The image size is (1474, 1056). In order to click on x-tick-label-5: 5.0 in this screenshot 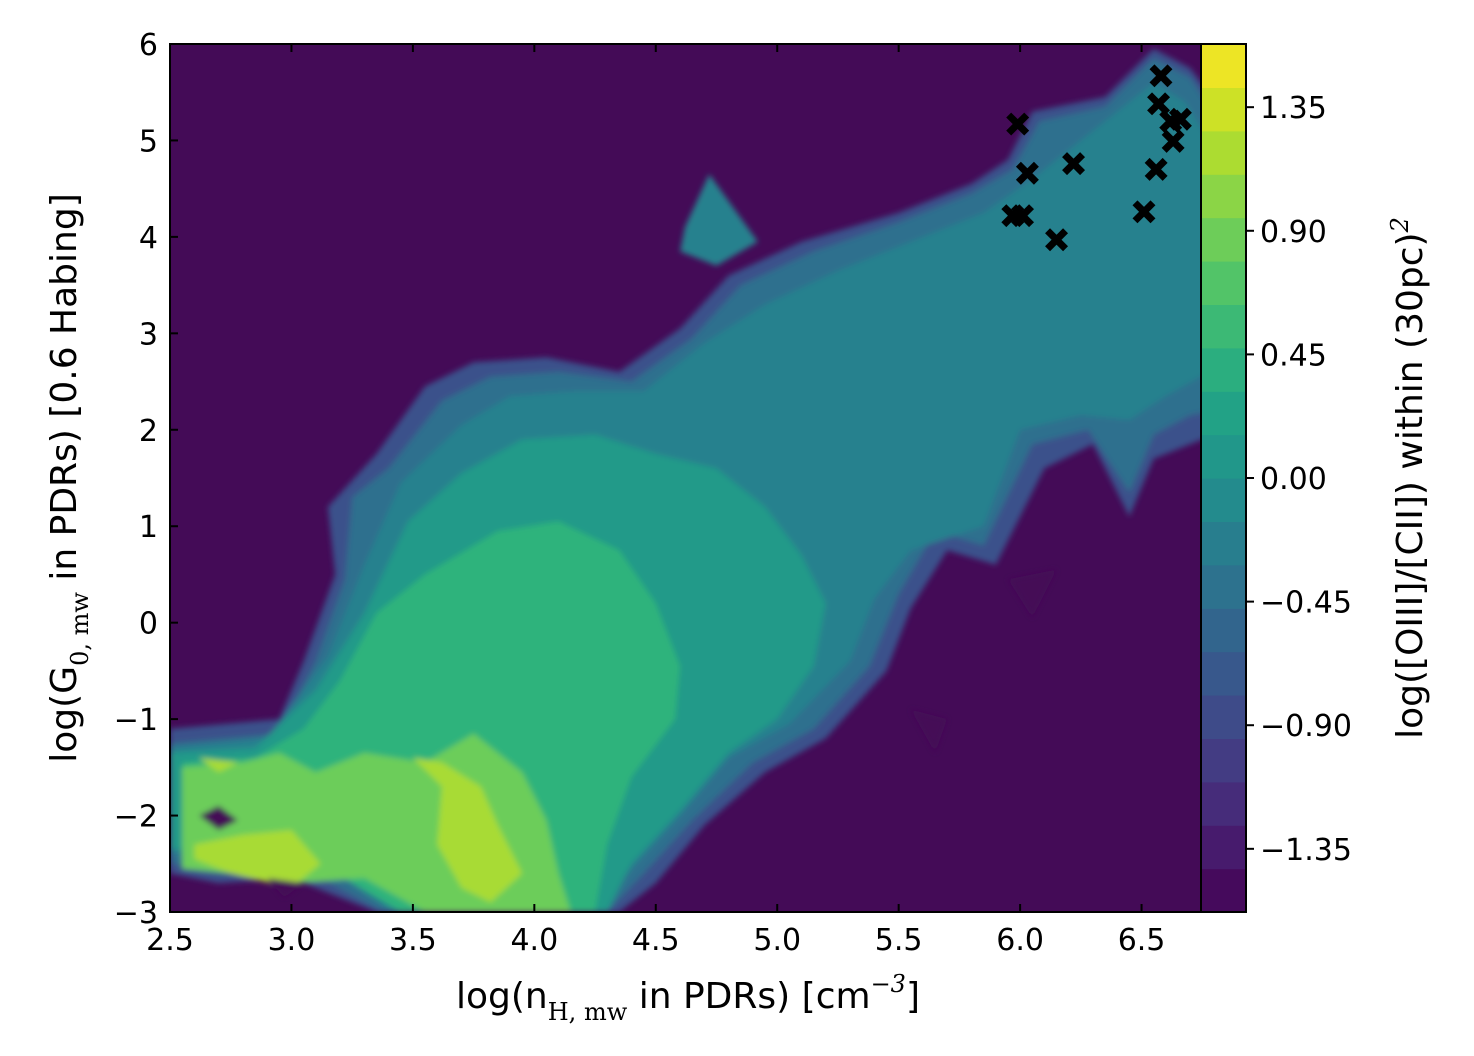, I will do `click(777, 940)`.